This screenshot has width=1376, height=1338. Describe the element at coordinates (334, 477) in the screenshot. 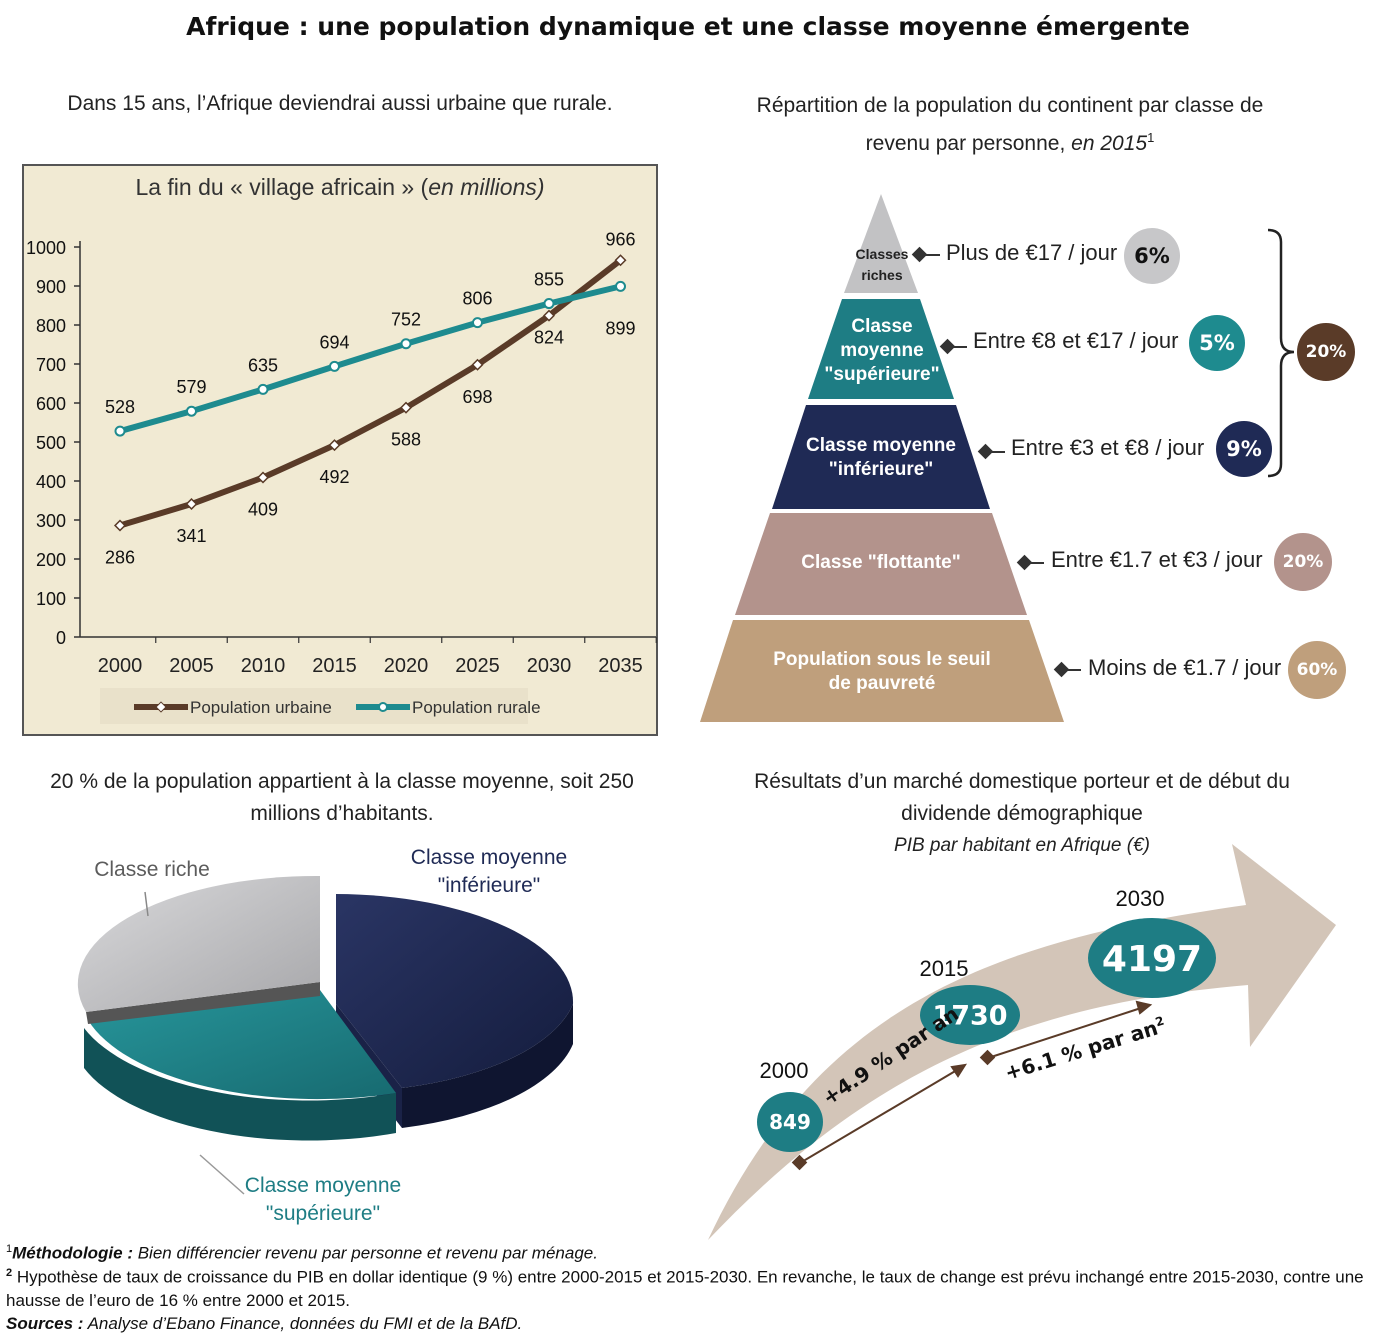

I see `data-label-urban: 492` at that location.